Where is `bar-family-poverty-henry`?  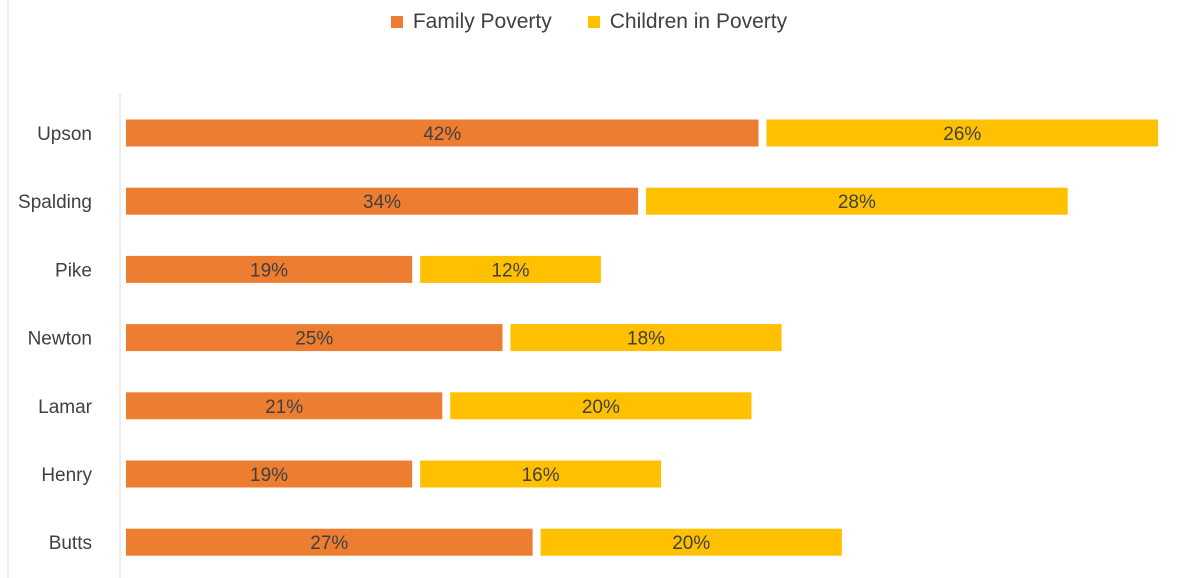 bar-family-poverty-henry is located at coordinates (269, 474).